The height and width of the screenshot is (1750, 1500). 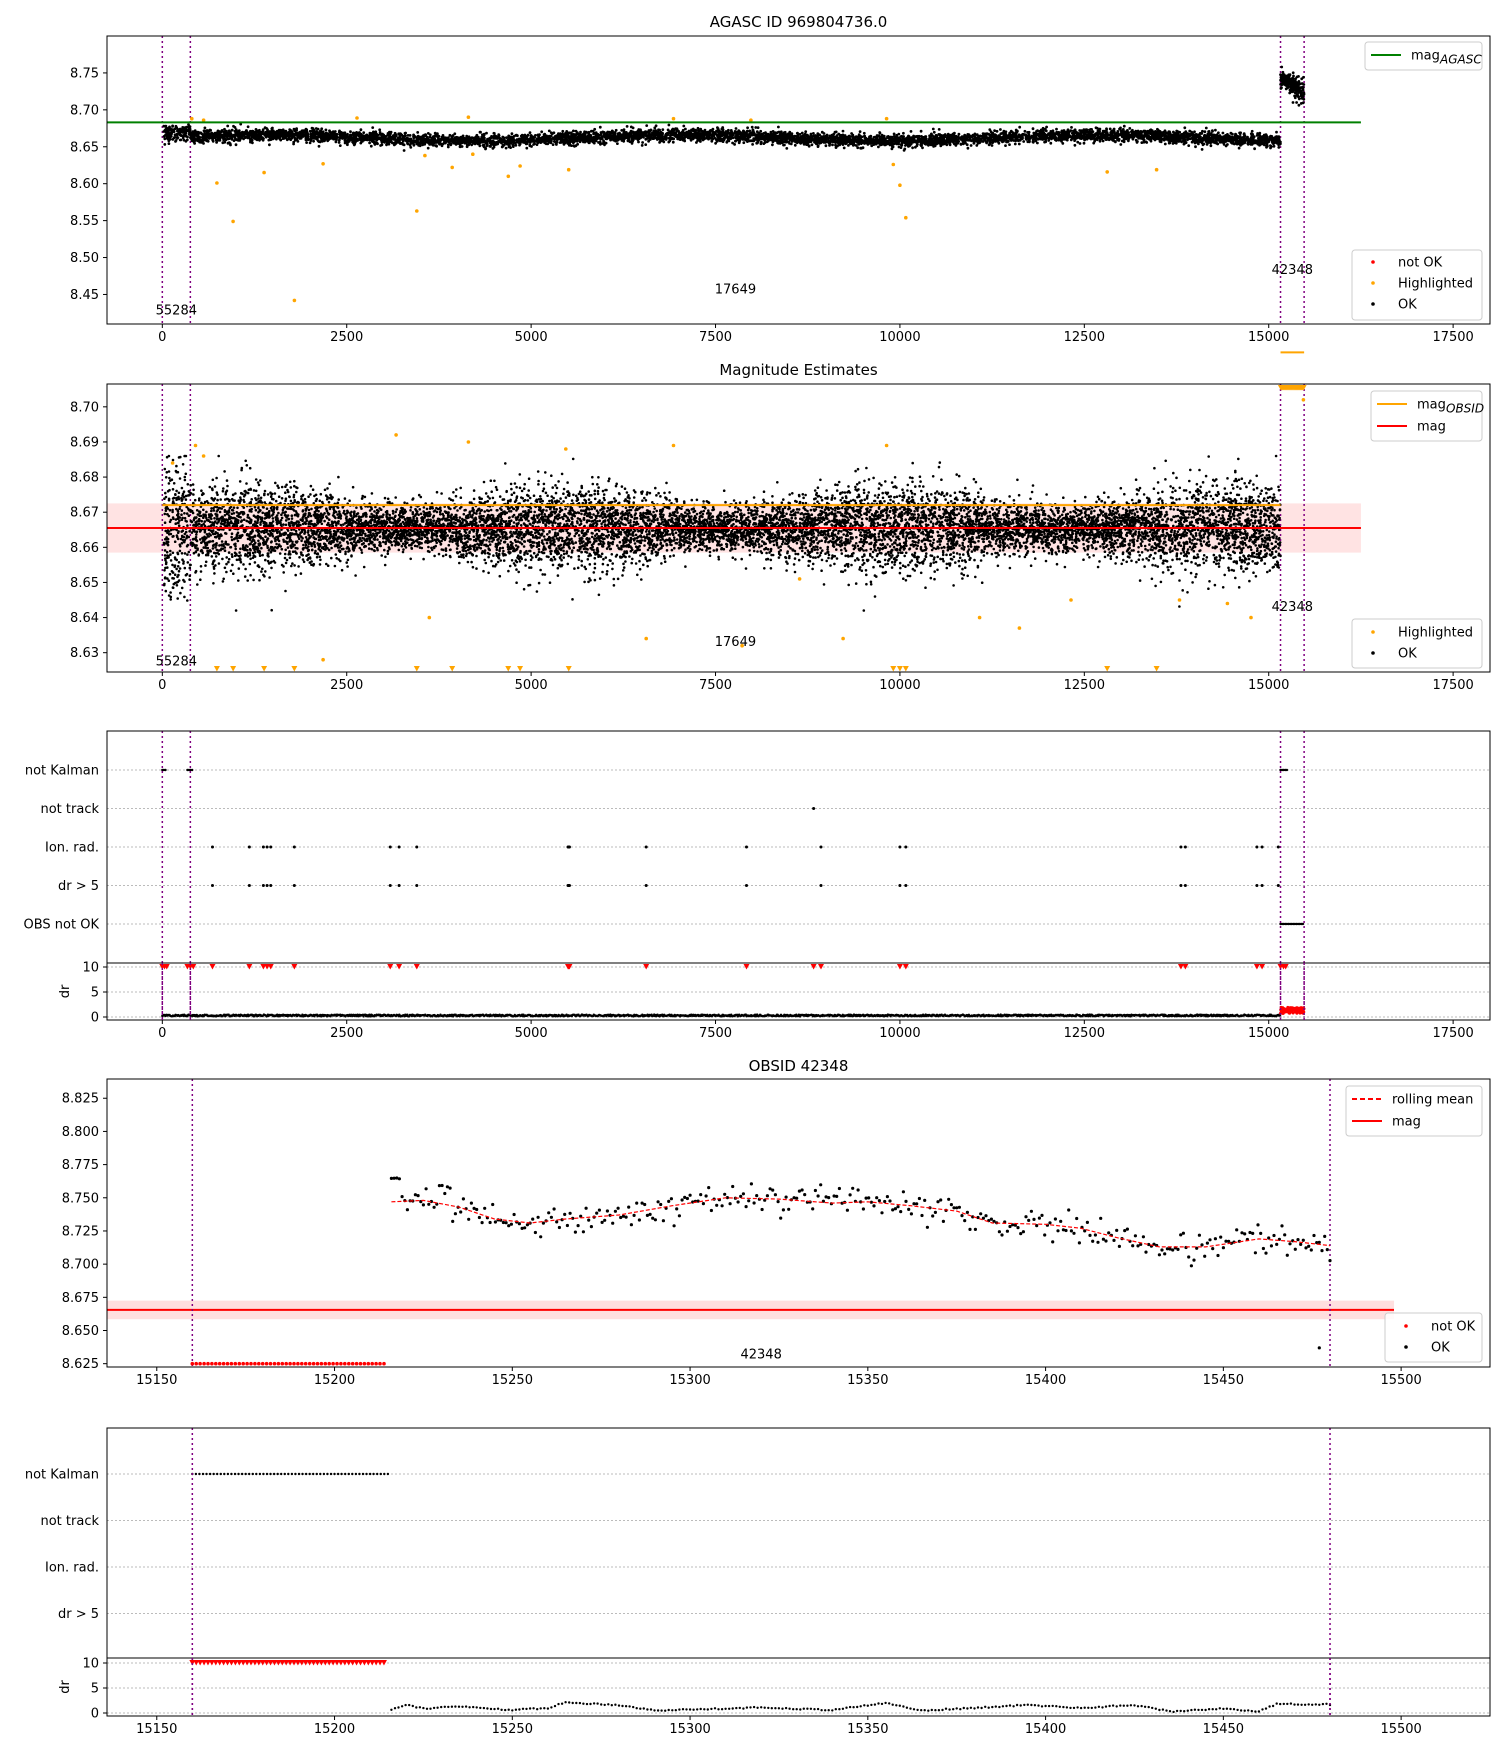 What do you see at coordinates (738, 530) in the screenshot?
I see `highlighted-points` at bounding box center [738, 530].